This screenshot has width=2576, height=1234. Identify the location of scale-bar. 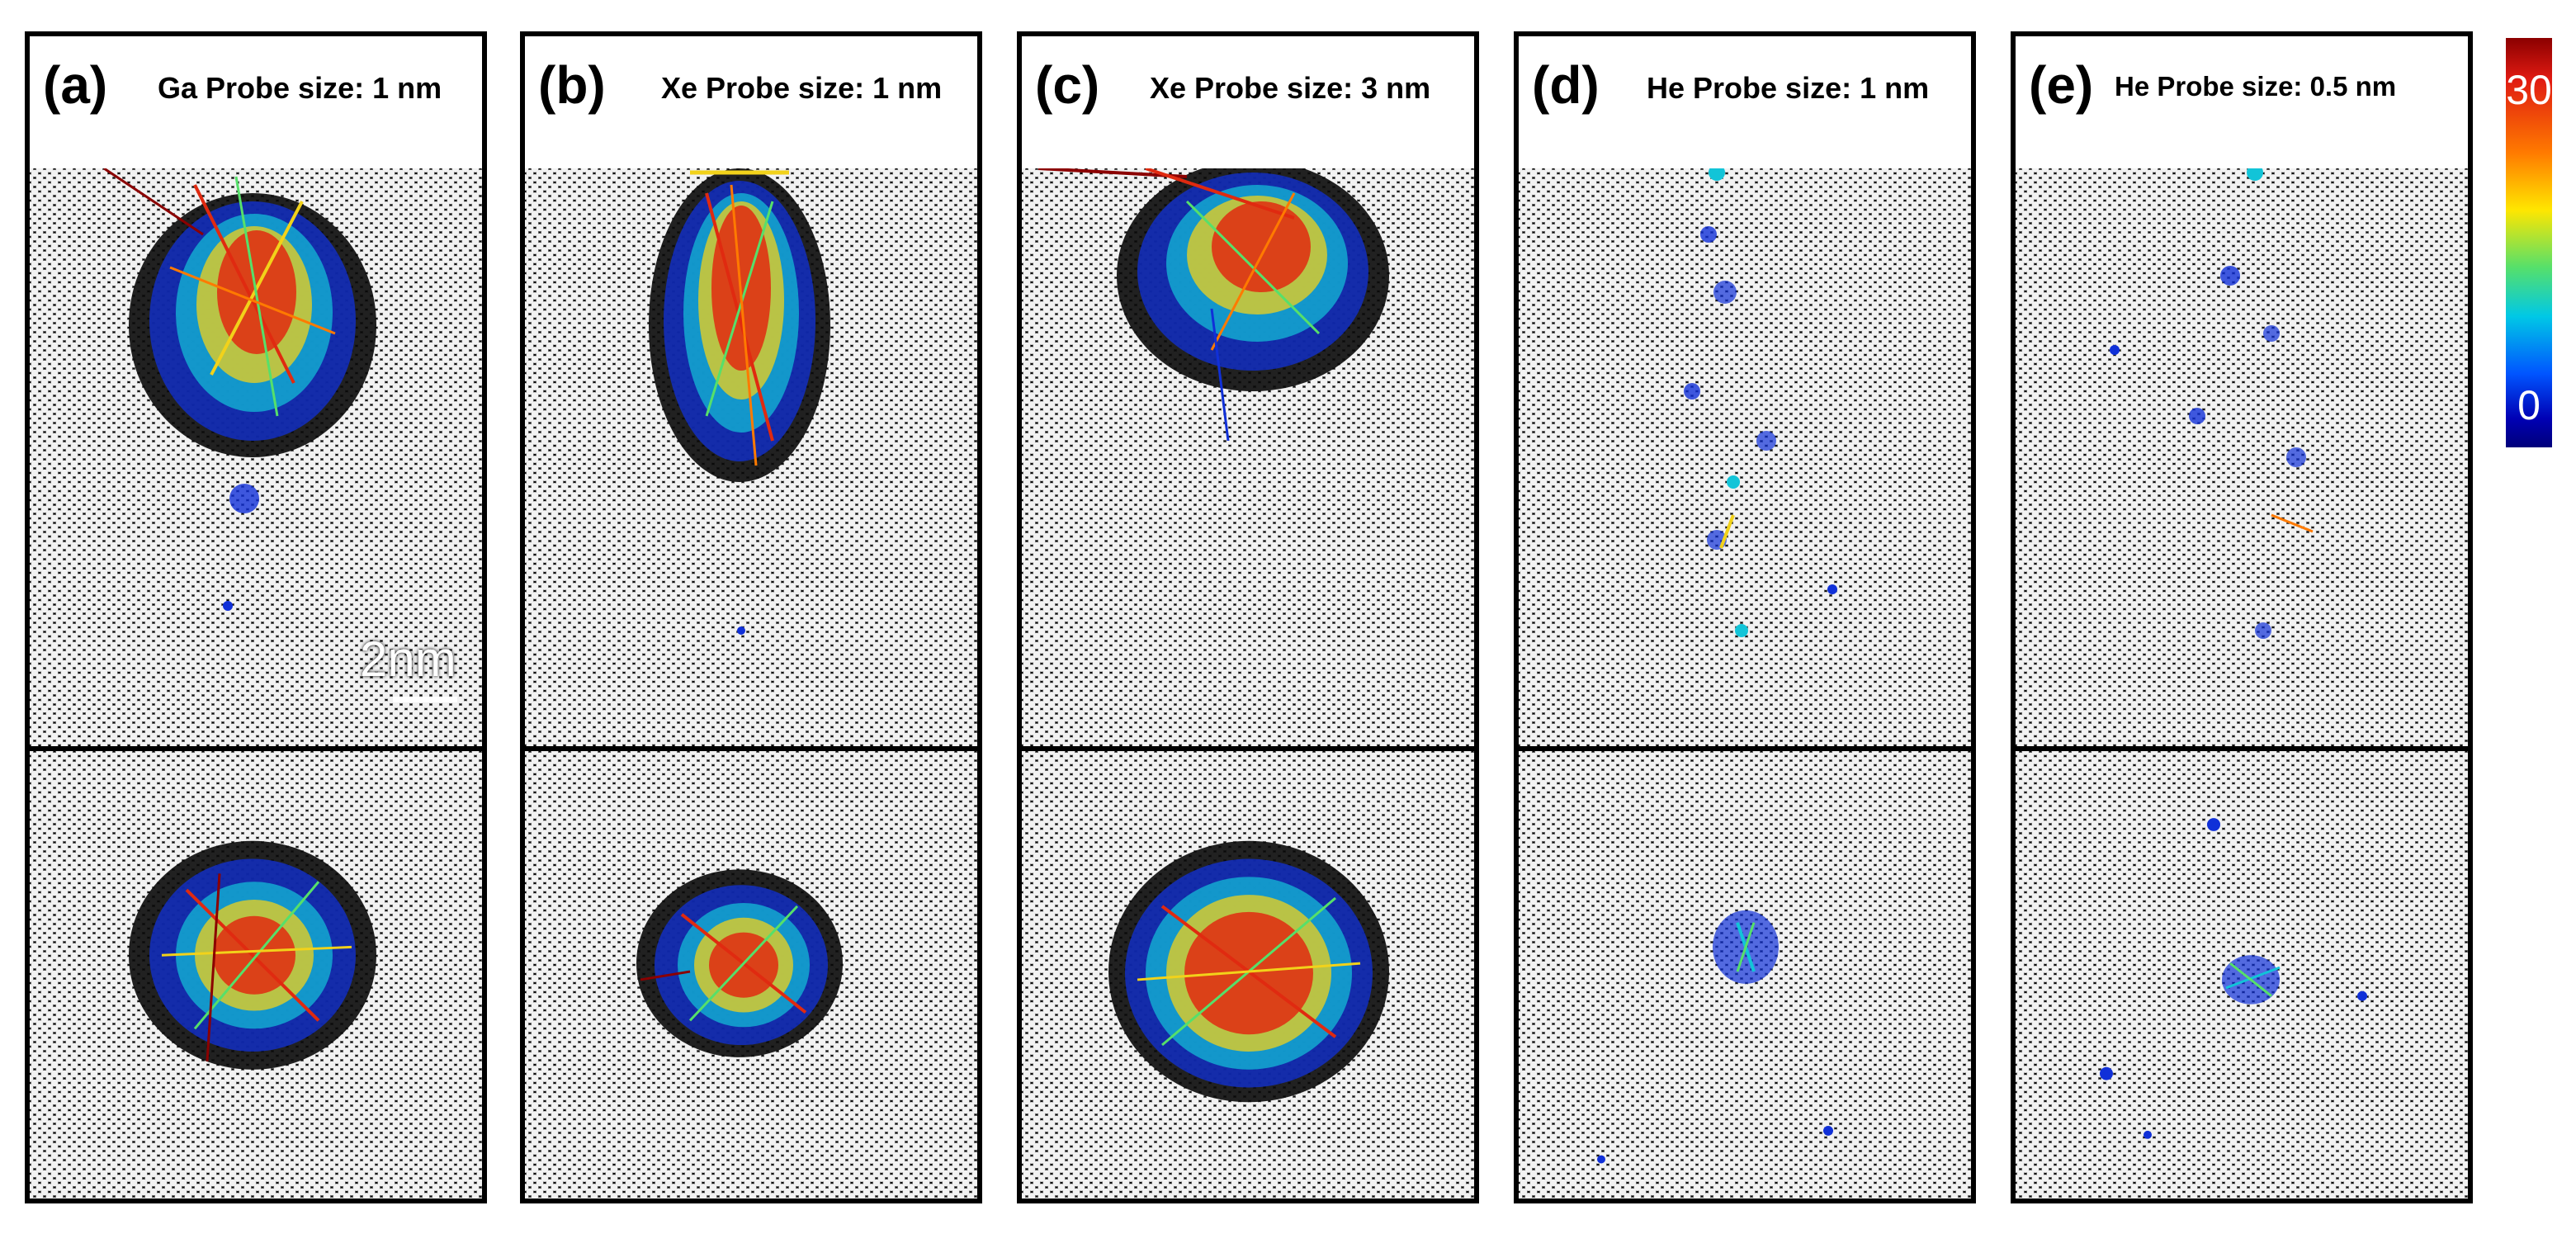
(425, 700).